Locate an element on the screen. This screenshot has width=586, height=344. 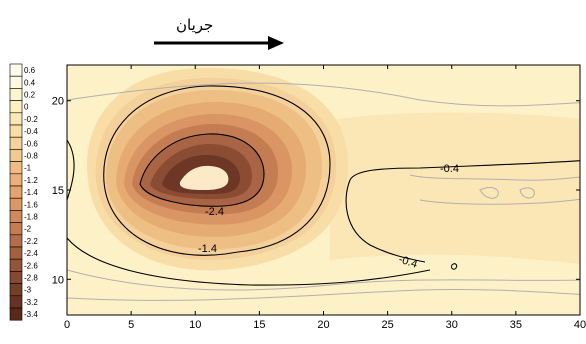
contour-line-neg-0-4-upper is located at coordinates (464, 170).